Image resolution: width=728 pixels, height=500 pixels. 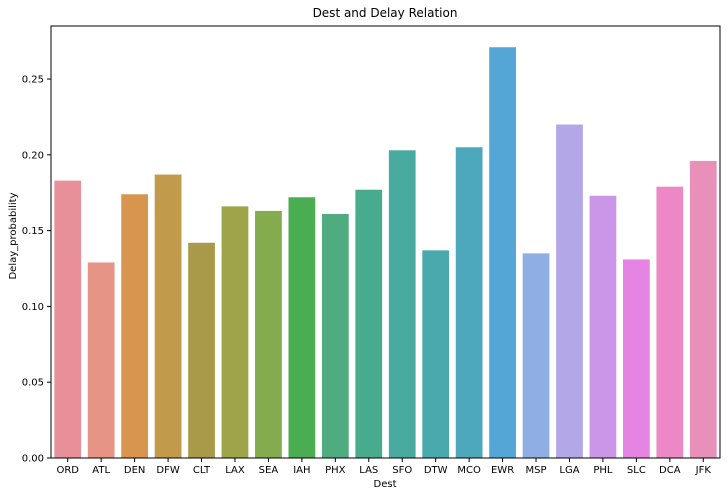 I want to click on bar-msp, so click(x=536, y=355).